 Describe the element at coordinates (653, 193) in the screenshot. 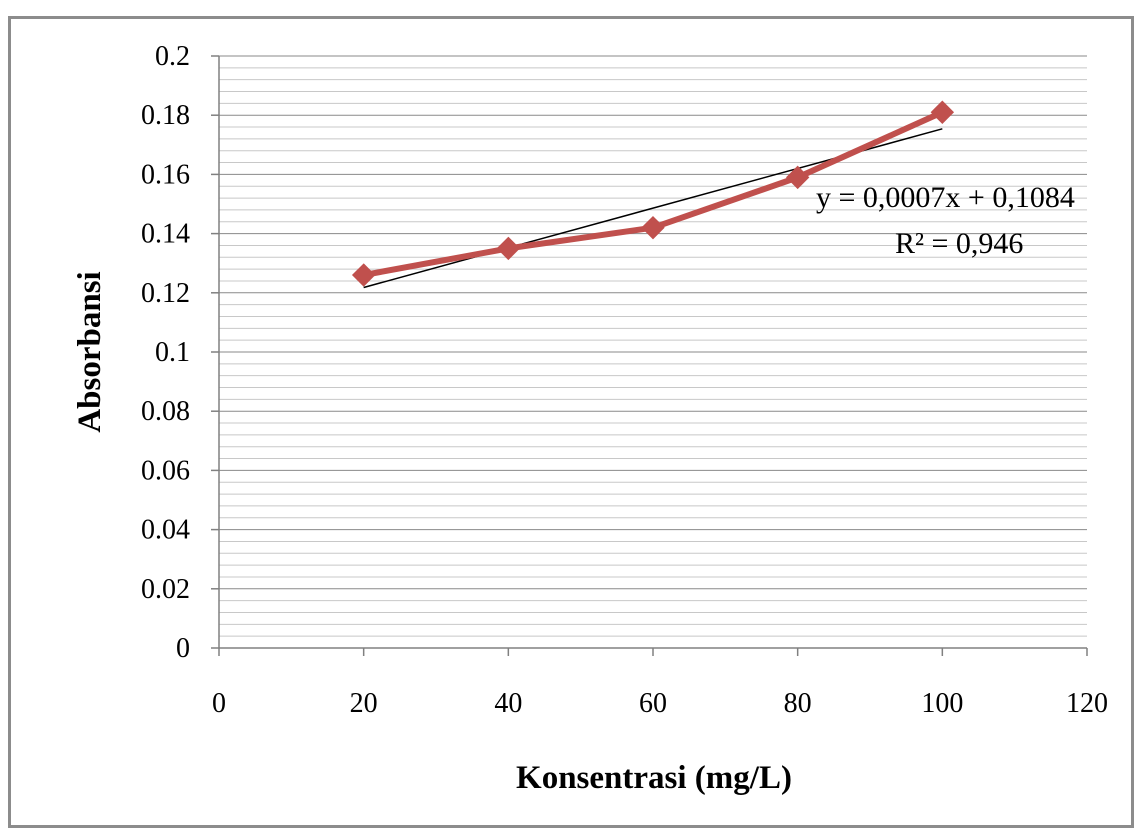

I see `series-group` at that location.